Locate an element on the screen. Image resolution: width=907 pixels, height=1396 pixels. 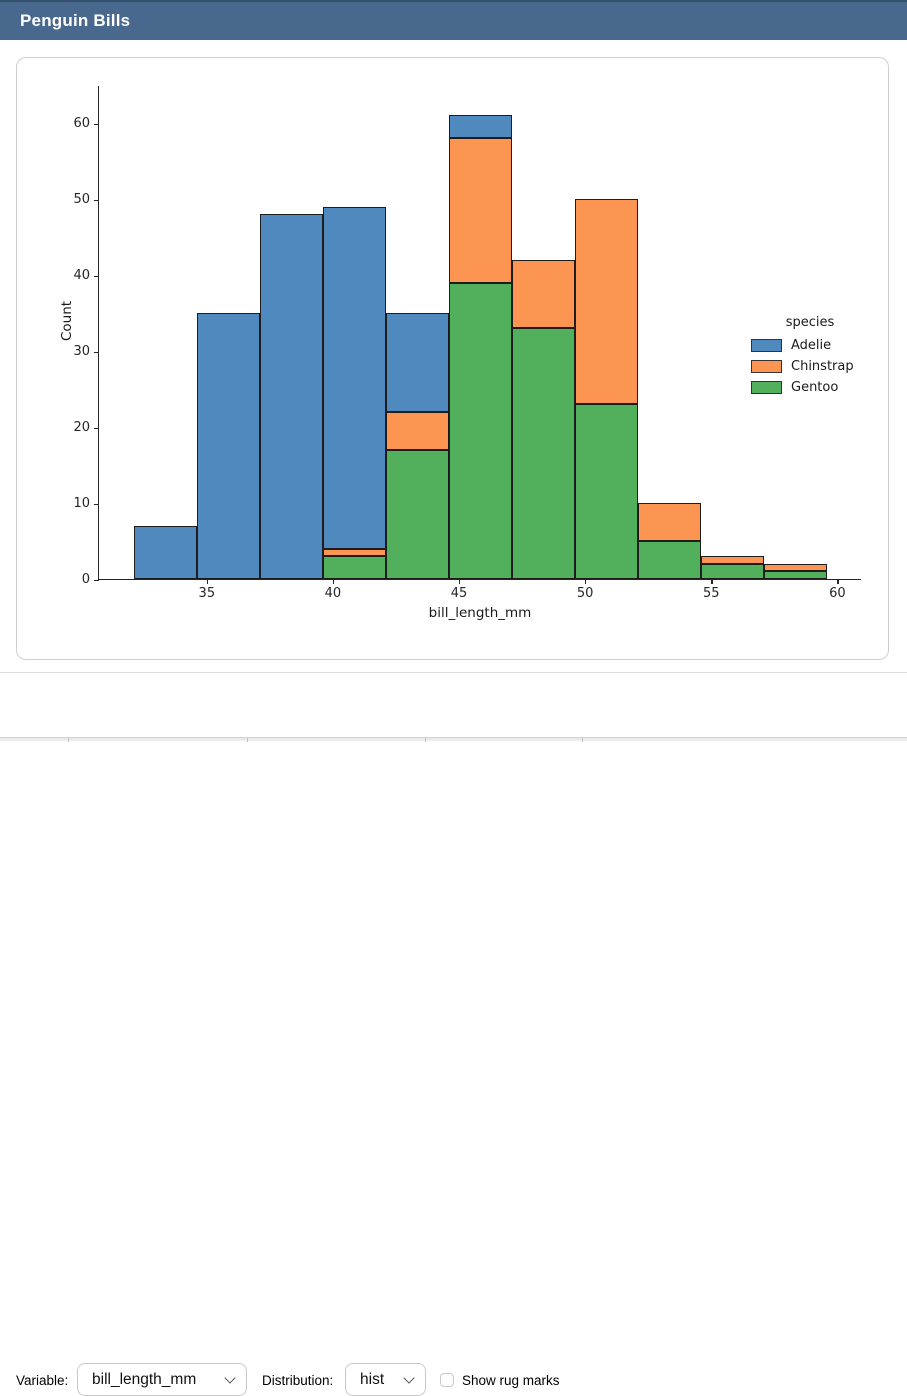
legend-entry-chinstrap: Chinstrap is located at coordinates (810, 366).